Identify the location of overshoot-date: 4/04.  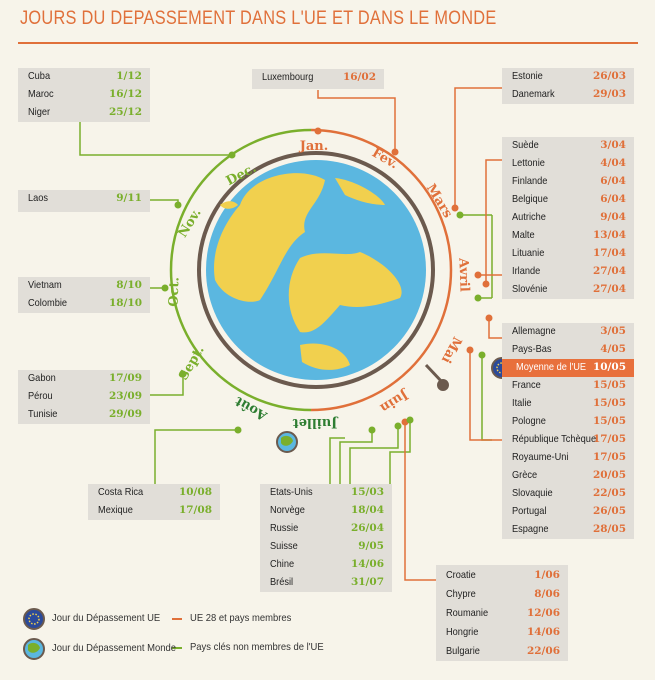
(613, 163).